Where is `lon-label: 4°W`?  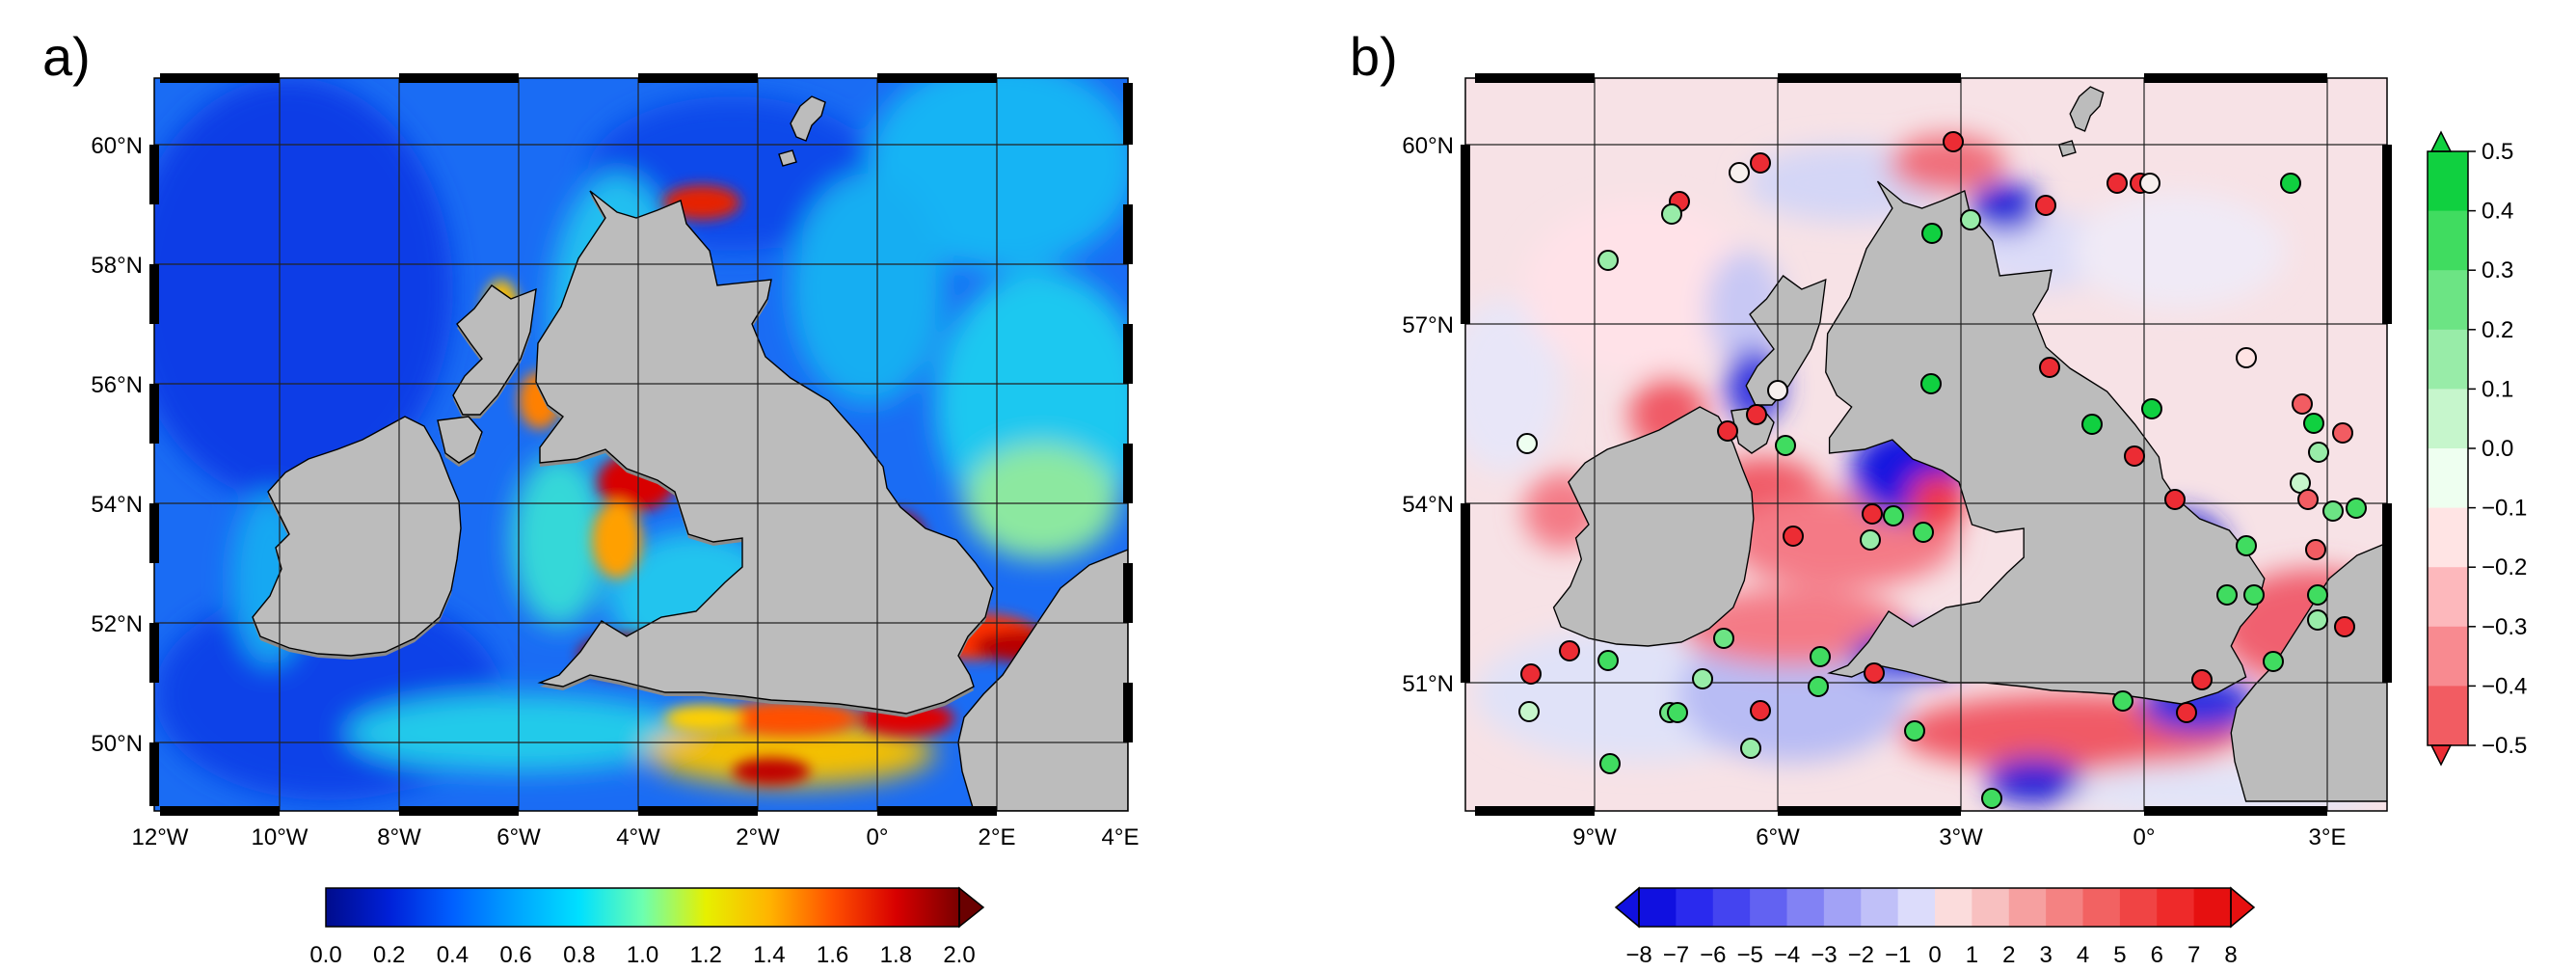
lon-label: 4°W is located at coordinates (638, 837).